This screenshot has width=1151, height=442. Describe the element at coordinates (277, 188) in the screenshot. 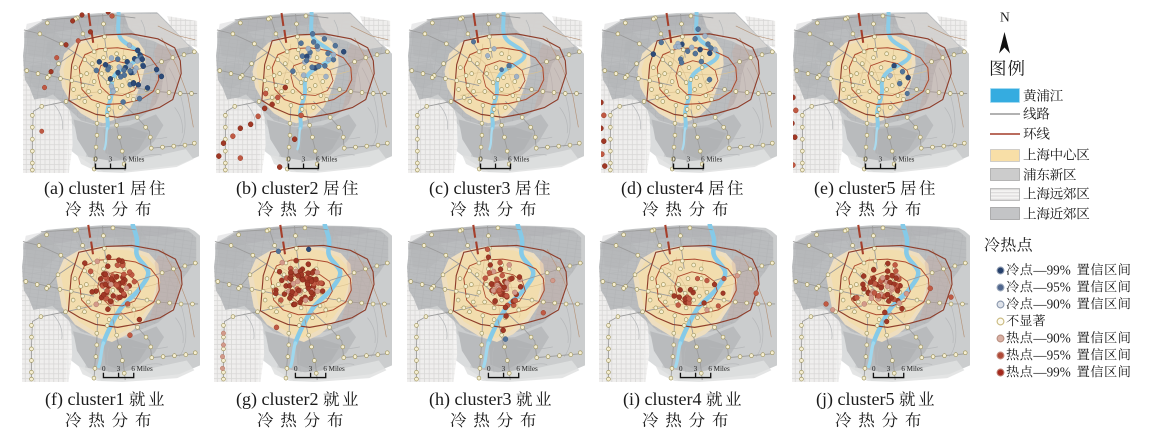

I see `svg-text: (b) cluster2` at that location.